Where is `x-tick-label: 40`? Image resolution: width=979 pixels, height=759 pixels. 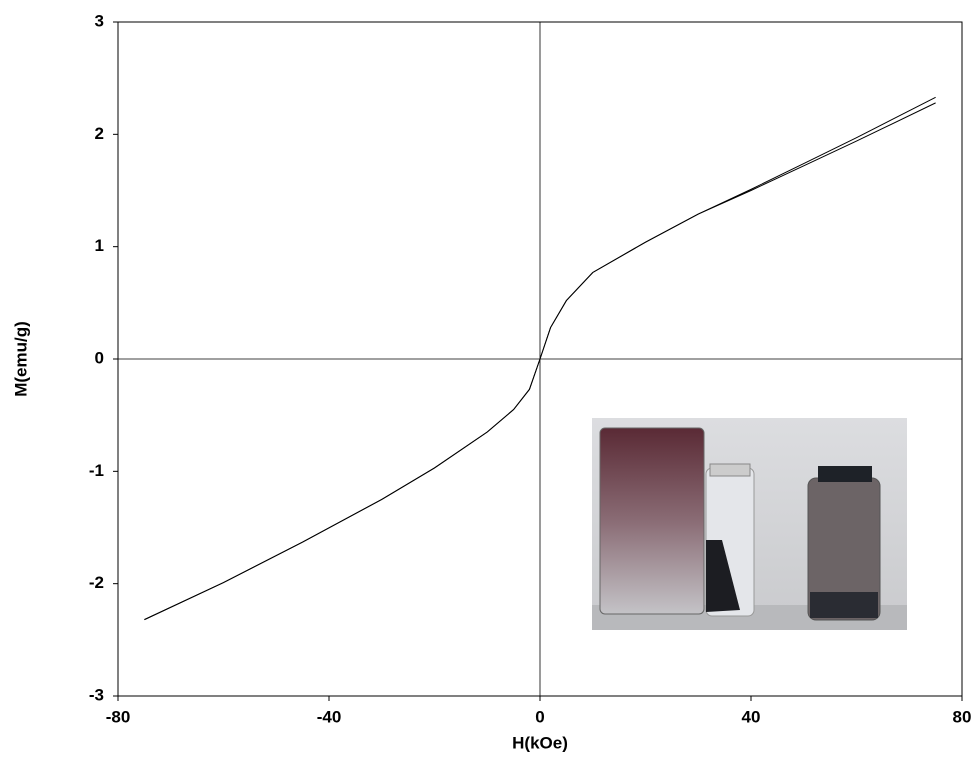
x-tick-label: 40 is located at coordinates (751, 716).